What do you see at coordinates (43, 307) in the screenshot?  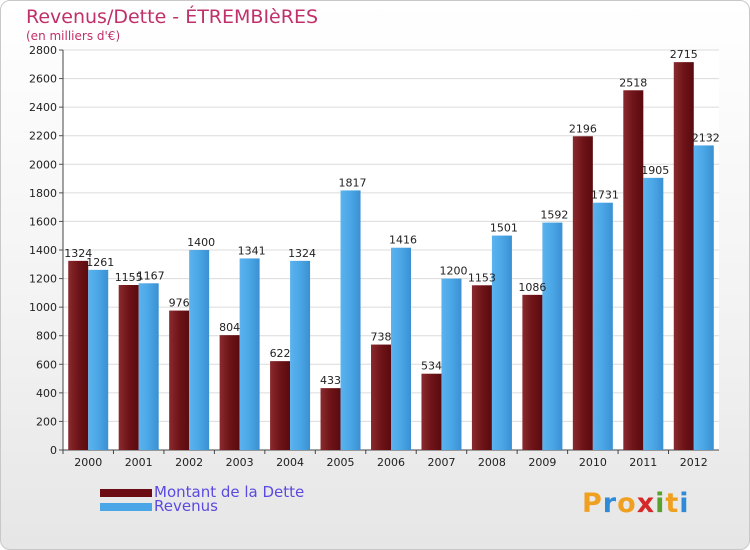 I see `y-tick-label: 1000` at bounding box center [43, 307].